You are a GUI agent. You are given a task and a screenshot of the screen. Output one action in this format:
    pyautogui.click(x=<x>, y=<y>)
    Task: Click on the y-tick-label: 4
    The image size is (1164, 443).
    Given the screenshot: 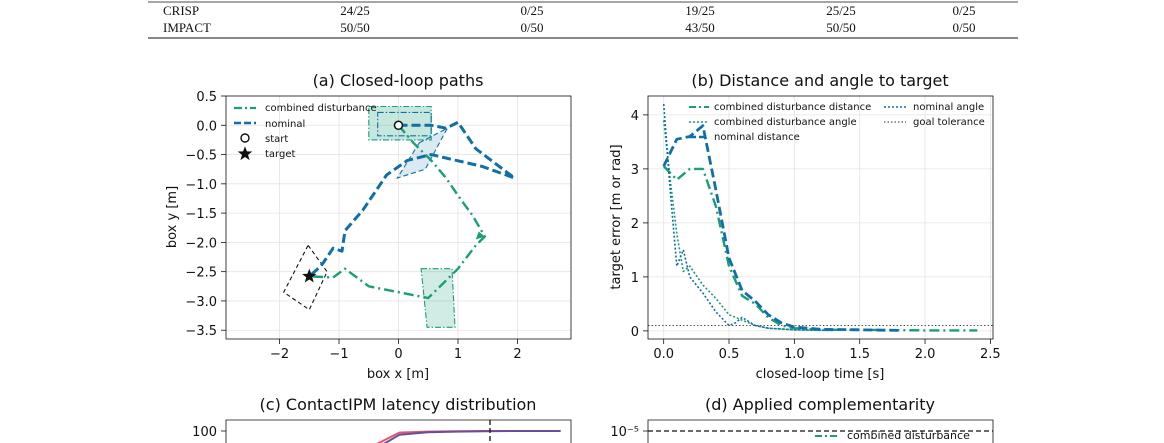 What is the action you would take?
    pyautogui.click(x=635, y=116)
    